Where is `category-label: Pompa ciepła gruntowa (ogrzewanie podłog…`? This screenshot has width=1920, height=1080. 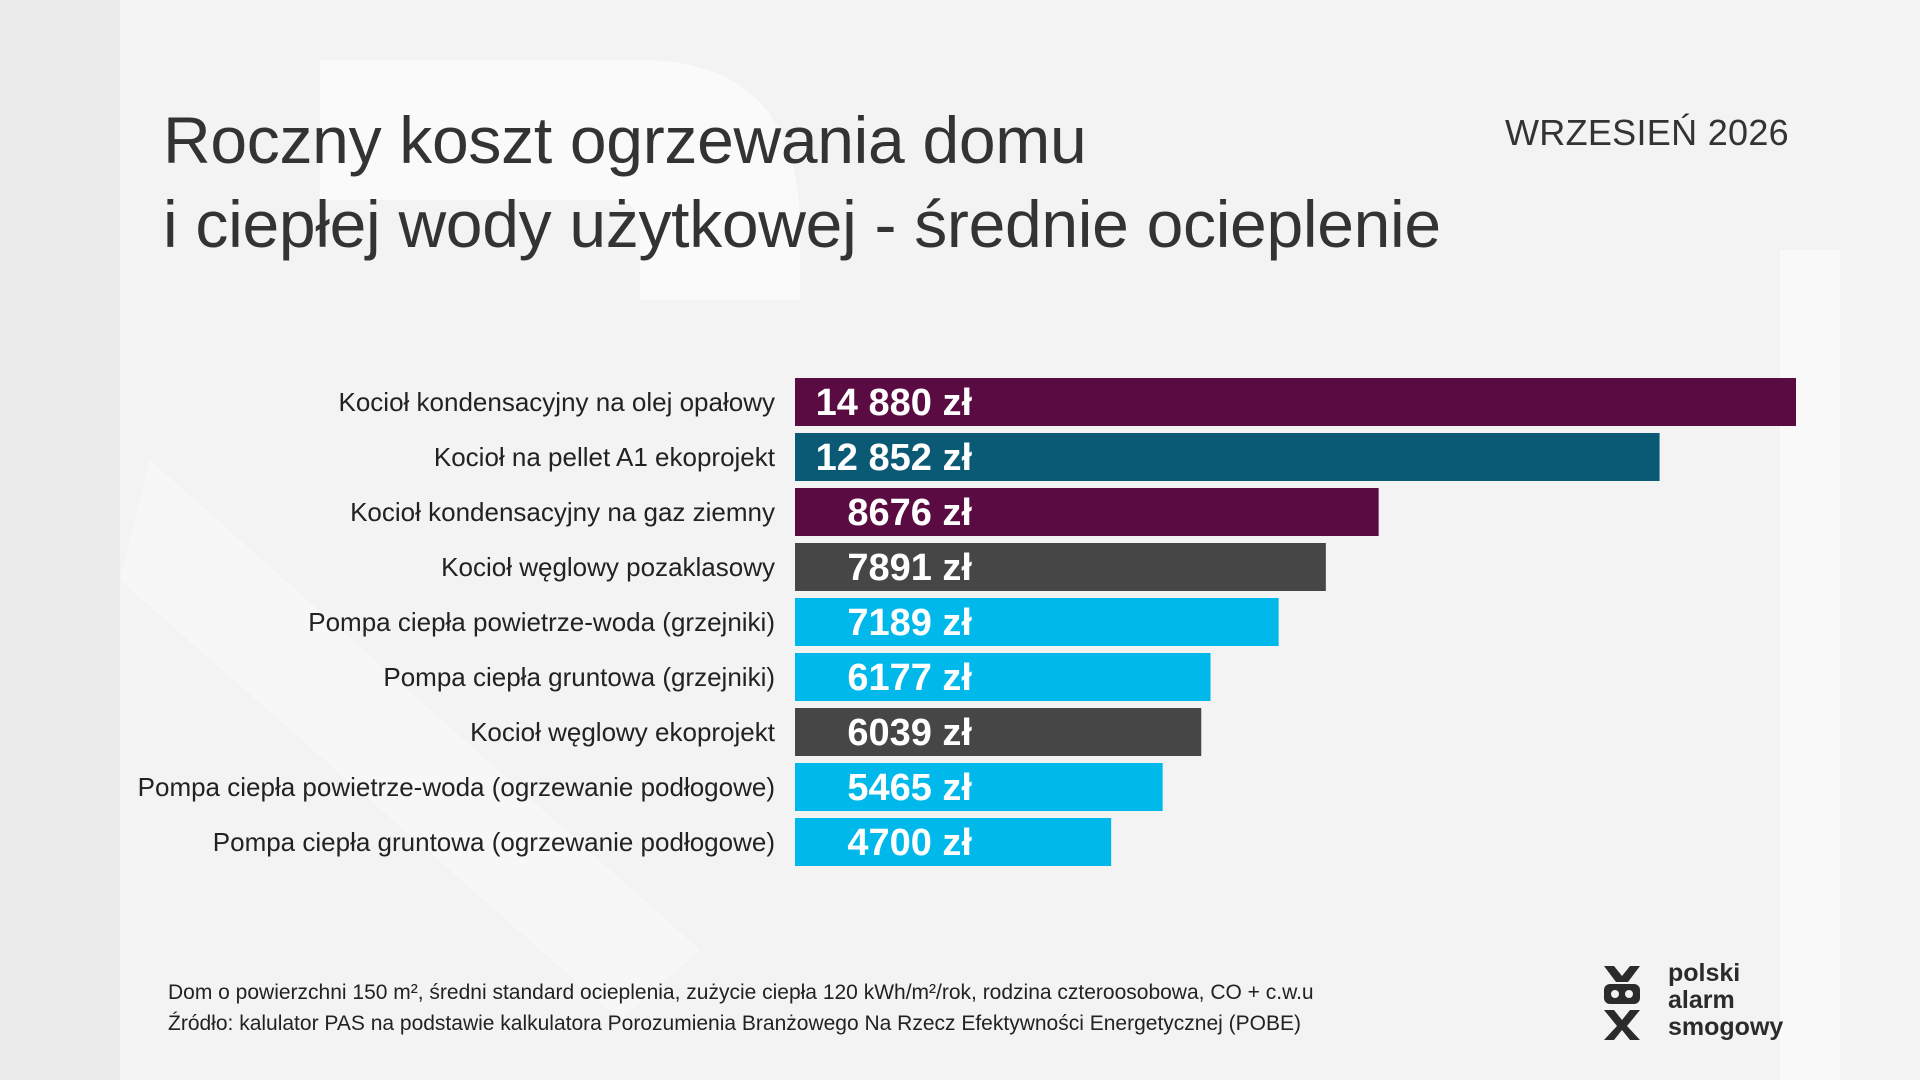 category-label: Pompa ciepła gruntowa (ogrzewanie podłog… is located at coordinates (494, 842).